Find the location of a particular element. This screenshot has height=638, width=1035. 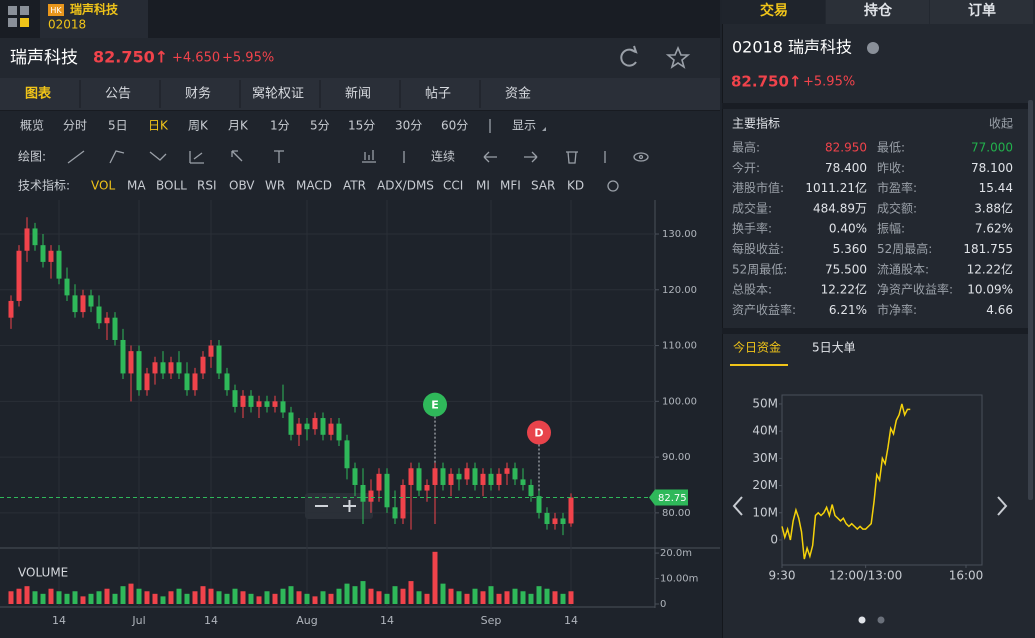

tab-row is located at coordinates (360, 94).